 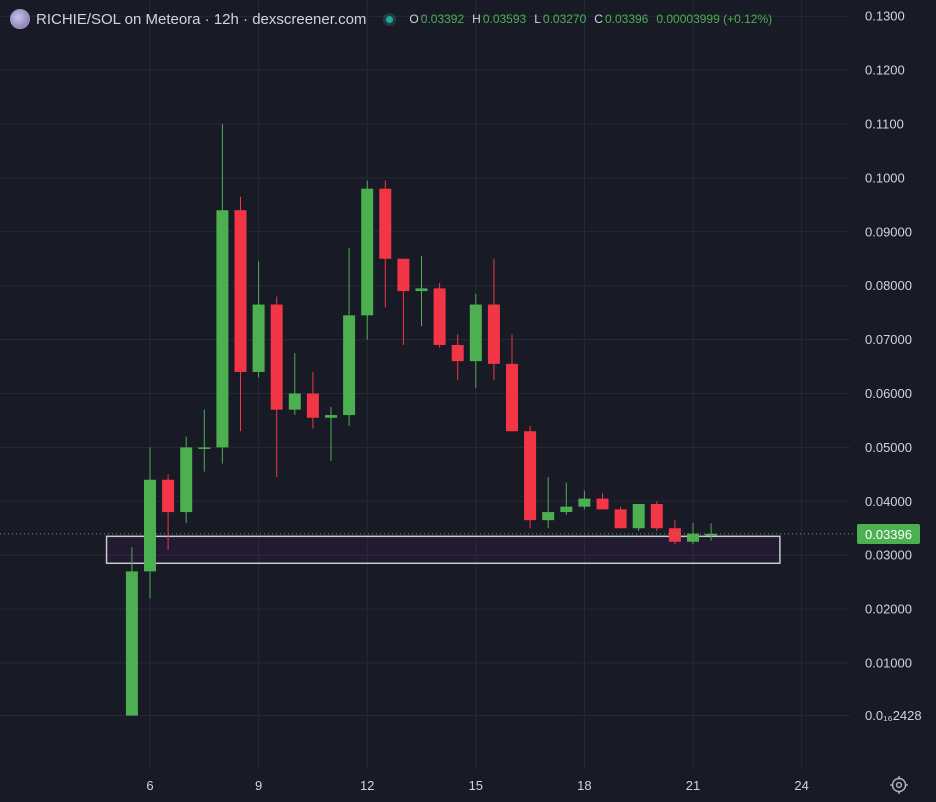 I want to click on y-tick-label: 0.1100, so click(x=884, y=124).